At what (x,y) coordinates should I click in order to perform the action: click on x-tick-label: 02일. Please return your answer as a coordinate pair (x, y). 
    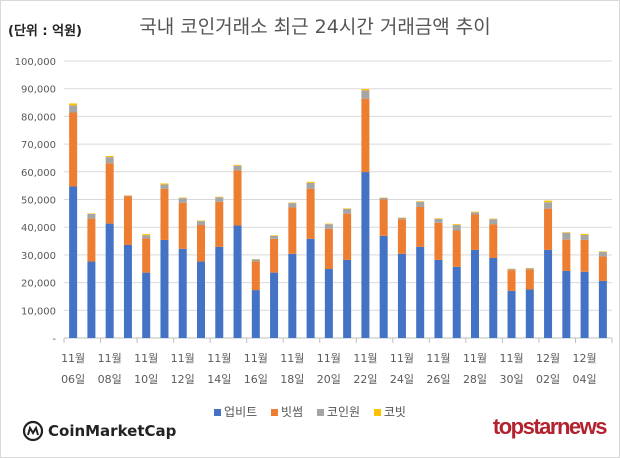
    Looking at the image, I should click on (548, 379).